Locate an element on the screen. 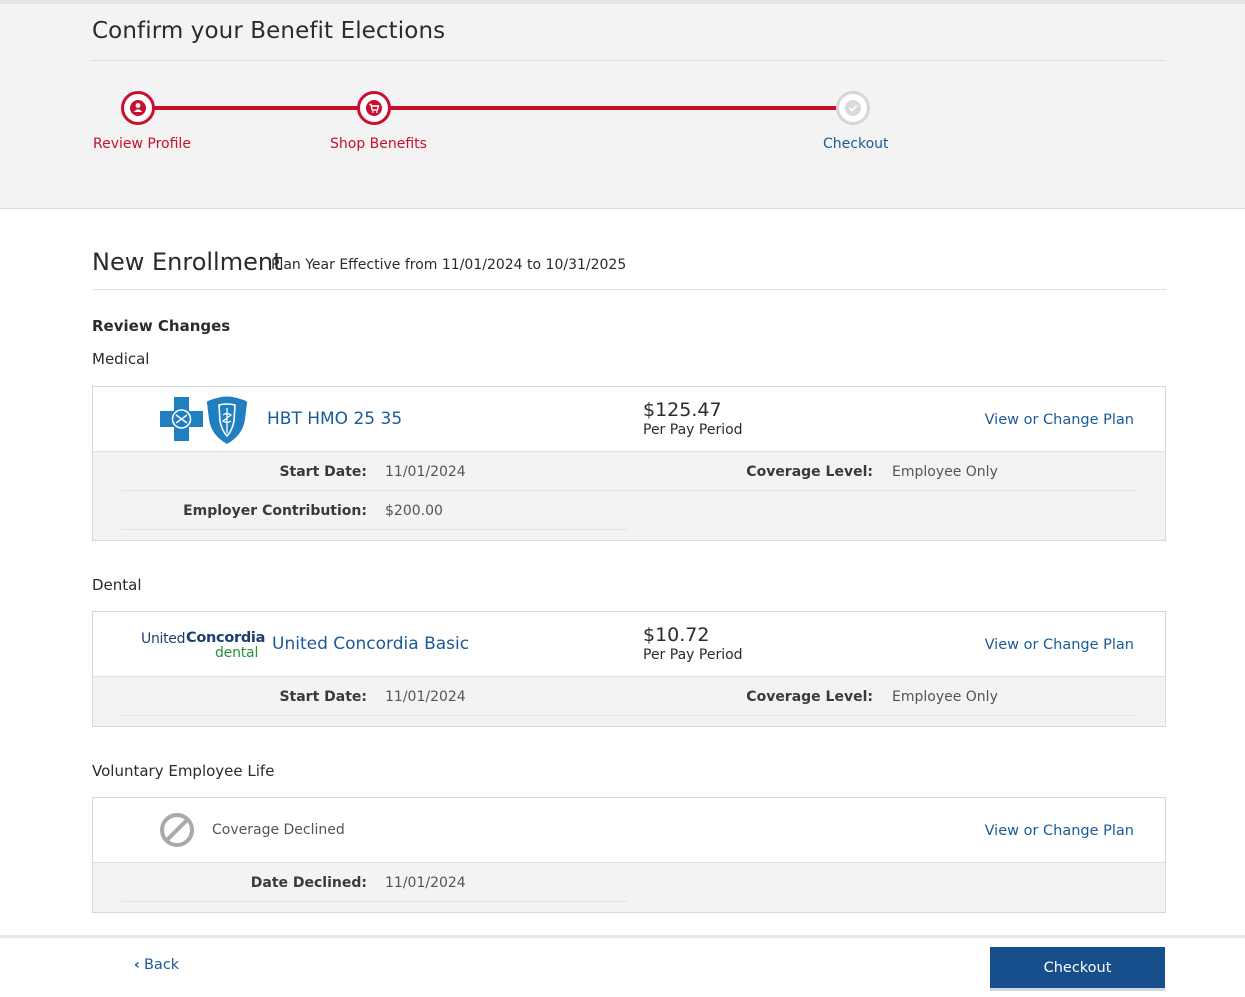 The height and width of the screenshot is (997, 1245). logo-text-united: United is located at coordinates (163, 639).